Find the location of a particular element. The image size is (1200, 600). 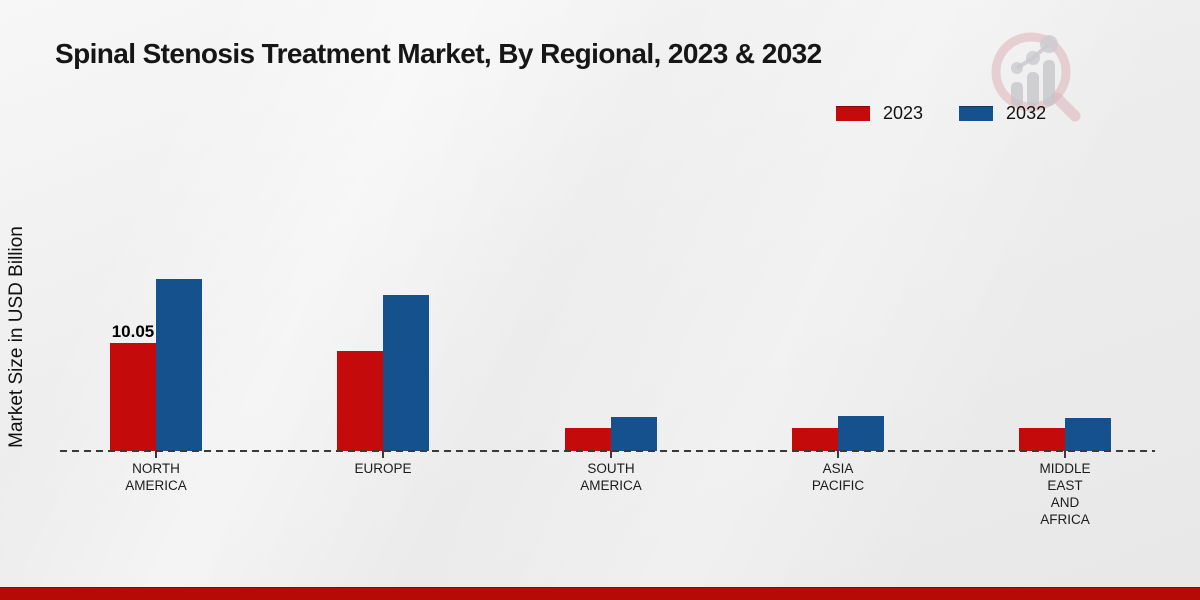

footer-stripe-red is located at coordinates (600, 593).